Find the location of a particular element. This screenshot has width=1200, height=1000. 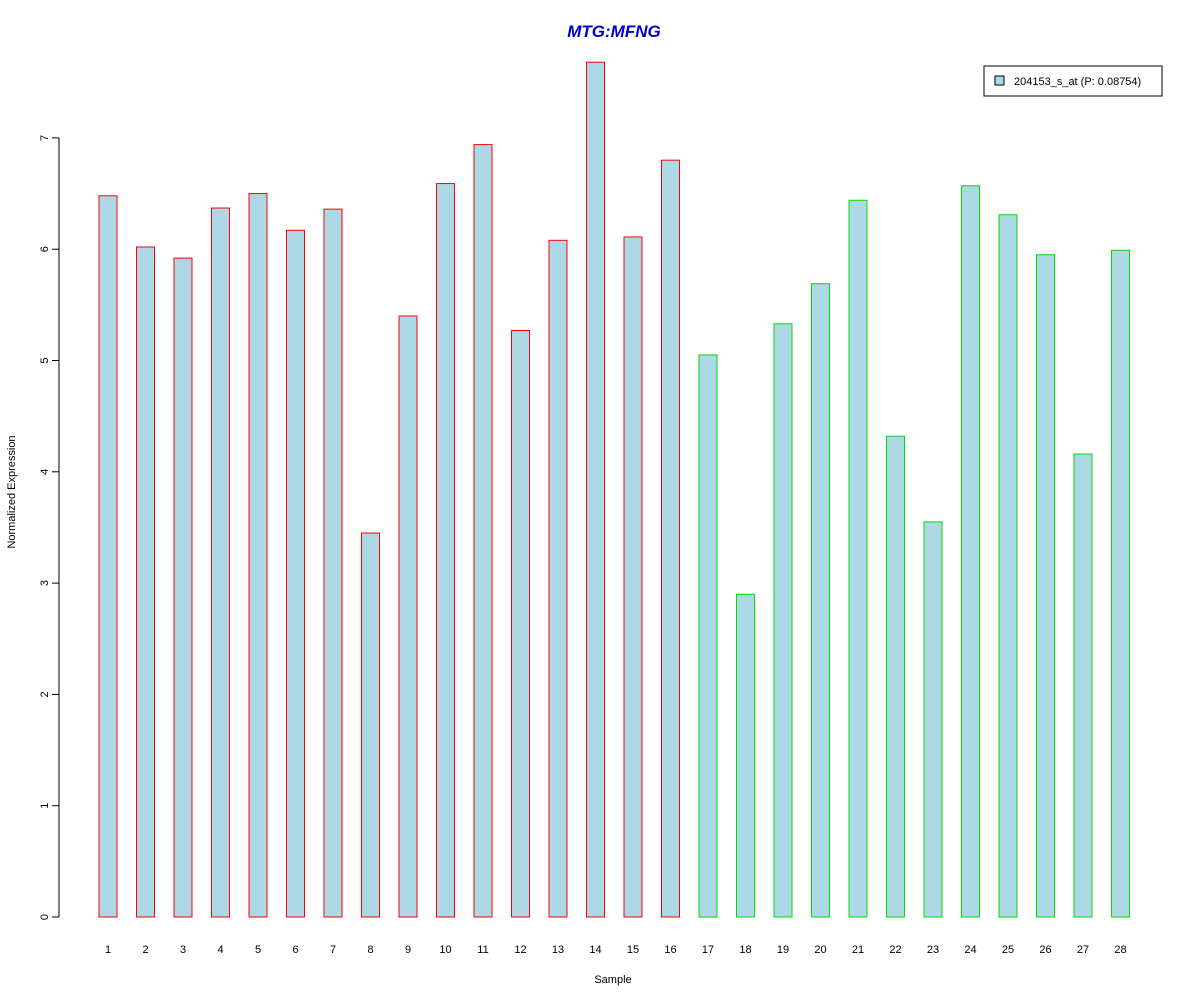

x-tick-label: 2 is located at coordinates (145, 950).